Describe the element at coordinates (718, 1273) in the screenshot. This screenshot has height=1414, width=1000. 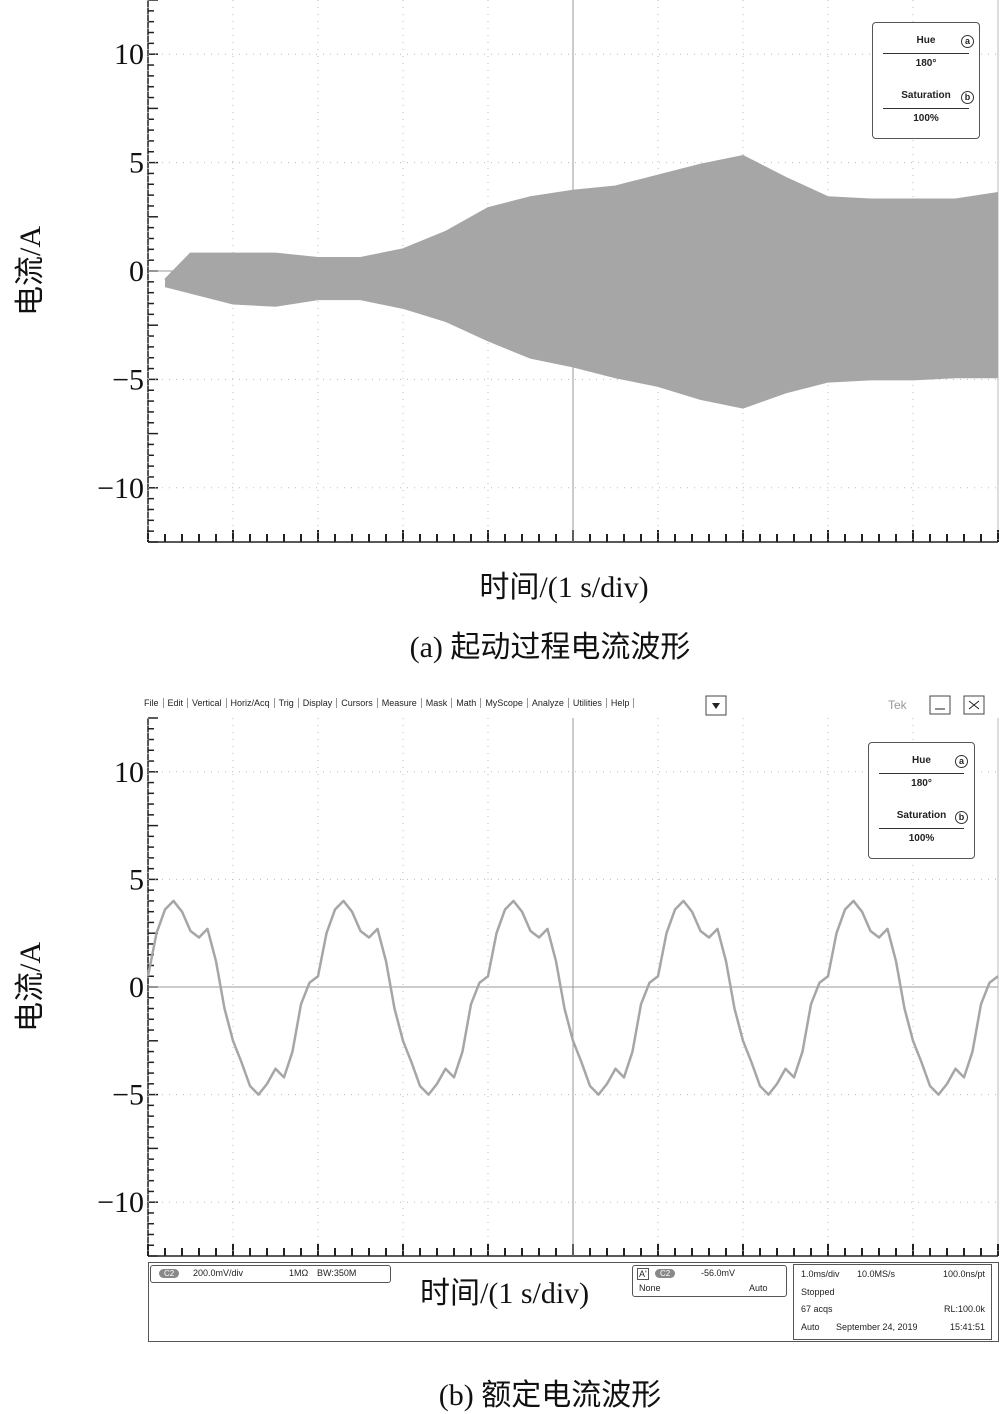
I see `trigger-level: -56.0mV` at that location.